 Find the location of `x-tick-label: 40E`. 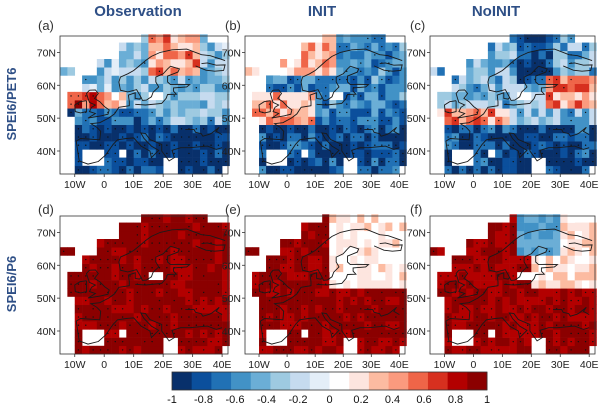

x-tick-label: 40E is located at coordinates (399, 185).